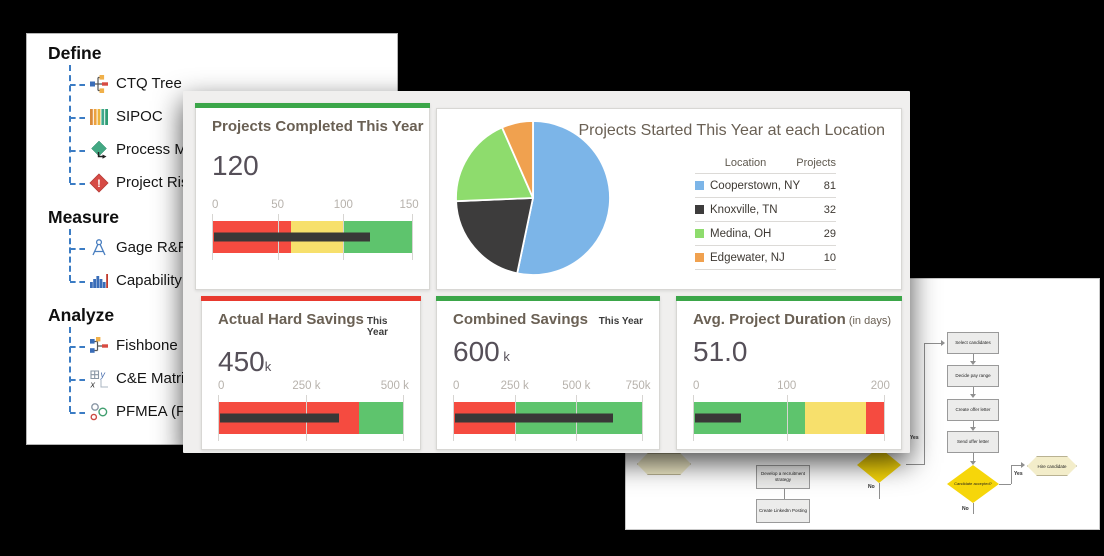 This screenshot has width=1104, height=556. What do you see at coordinates (521, 319) in the screenshot?
I see `card-title: Combined Savings` at bounding box center [521, 319].